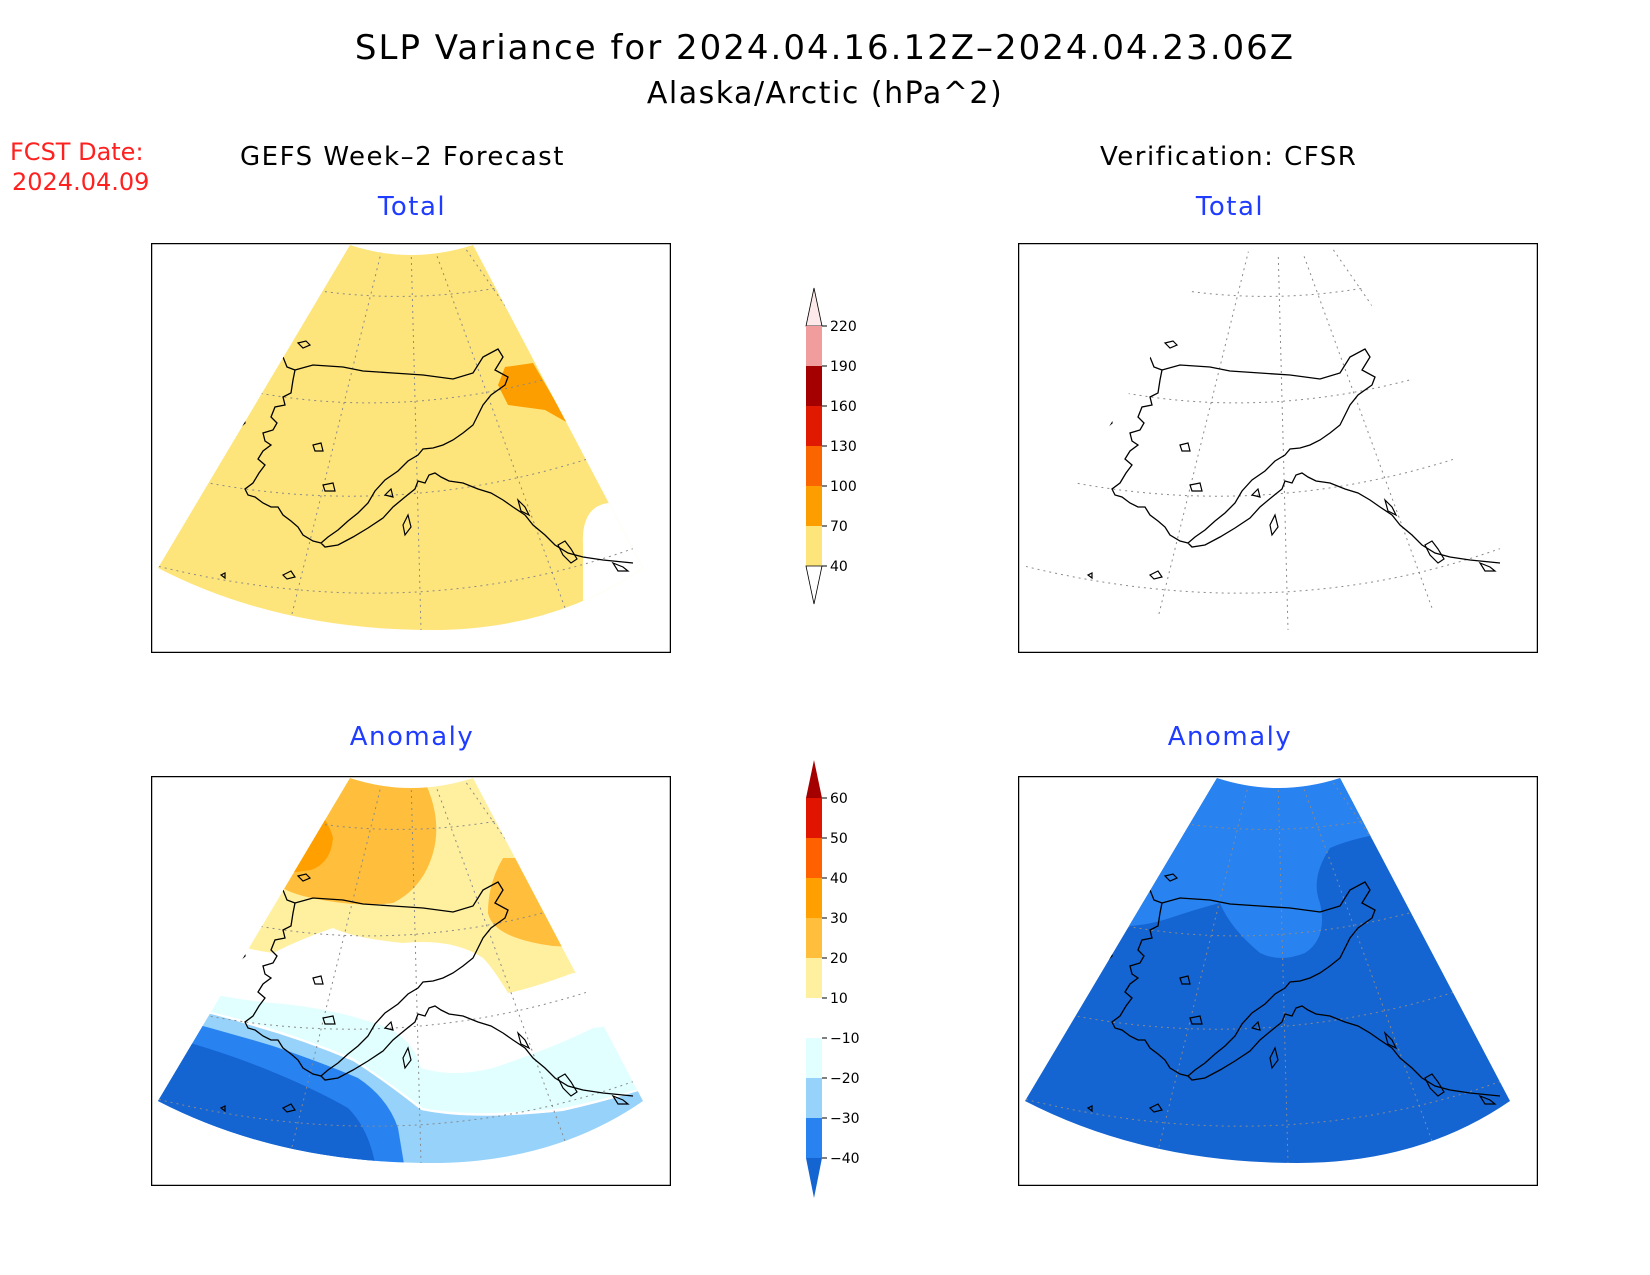 The height and width of the screenshot is (1275, 1650). I want to click on chart-subtitle: Alaska/Arctic (hPa^2), so click(825, 93).